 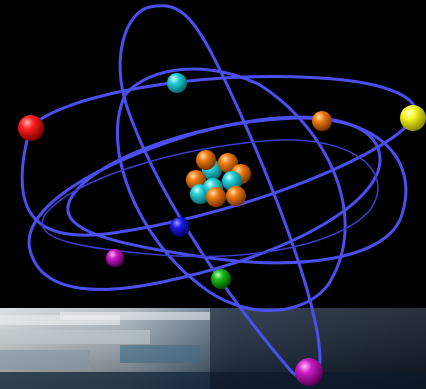 I want to click on neutron, so click(x=232, y=181).